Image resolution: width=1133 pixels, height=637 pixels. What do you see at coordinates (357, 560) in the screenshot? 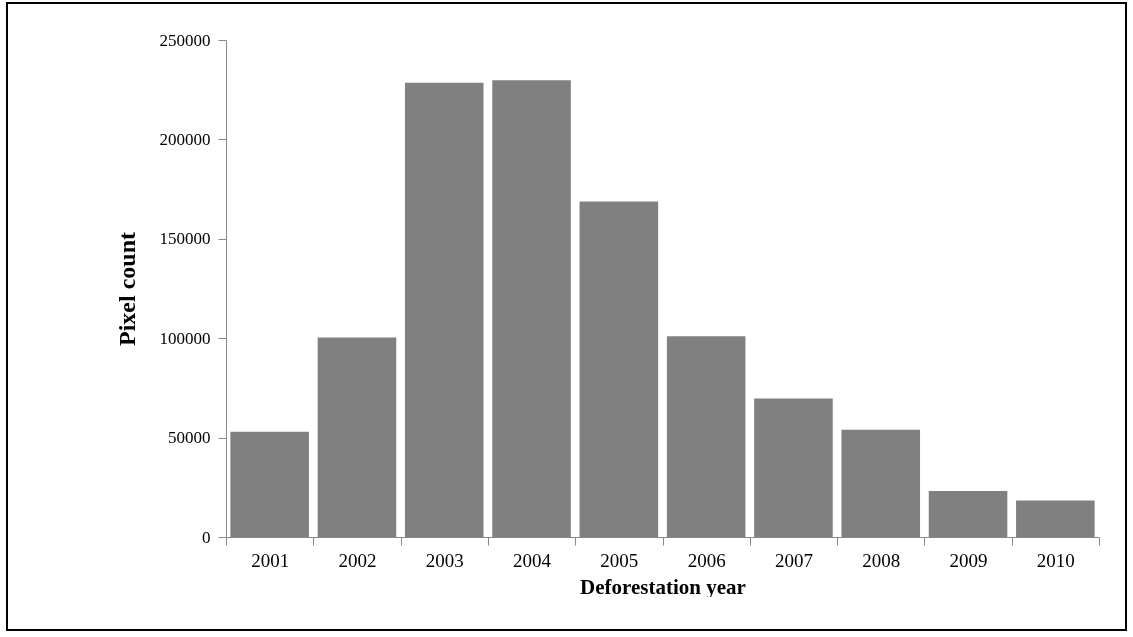
I see `x-tick-label: 2002` at bounding box center [357, 560].